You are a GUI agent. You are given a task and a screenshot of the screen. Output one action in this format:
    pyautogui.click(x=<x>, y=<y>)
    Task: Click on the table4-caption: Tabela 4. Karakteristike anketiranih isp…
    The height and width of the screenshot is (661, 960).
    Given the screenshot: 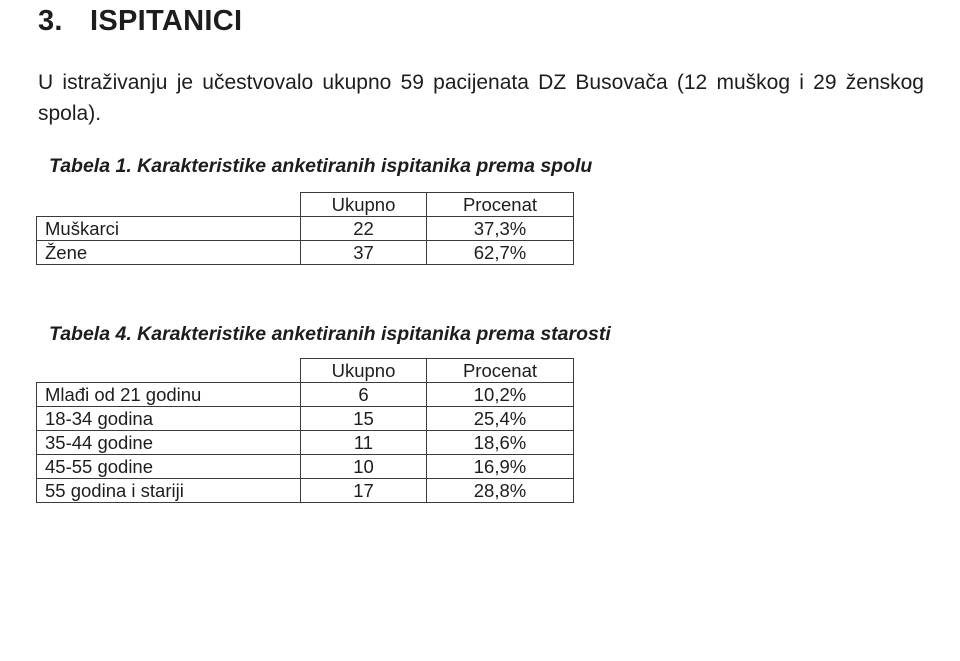 What is the action you would take?
    pyautogui.click(x=330, y=334)
    